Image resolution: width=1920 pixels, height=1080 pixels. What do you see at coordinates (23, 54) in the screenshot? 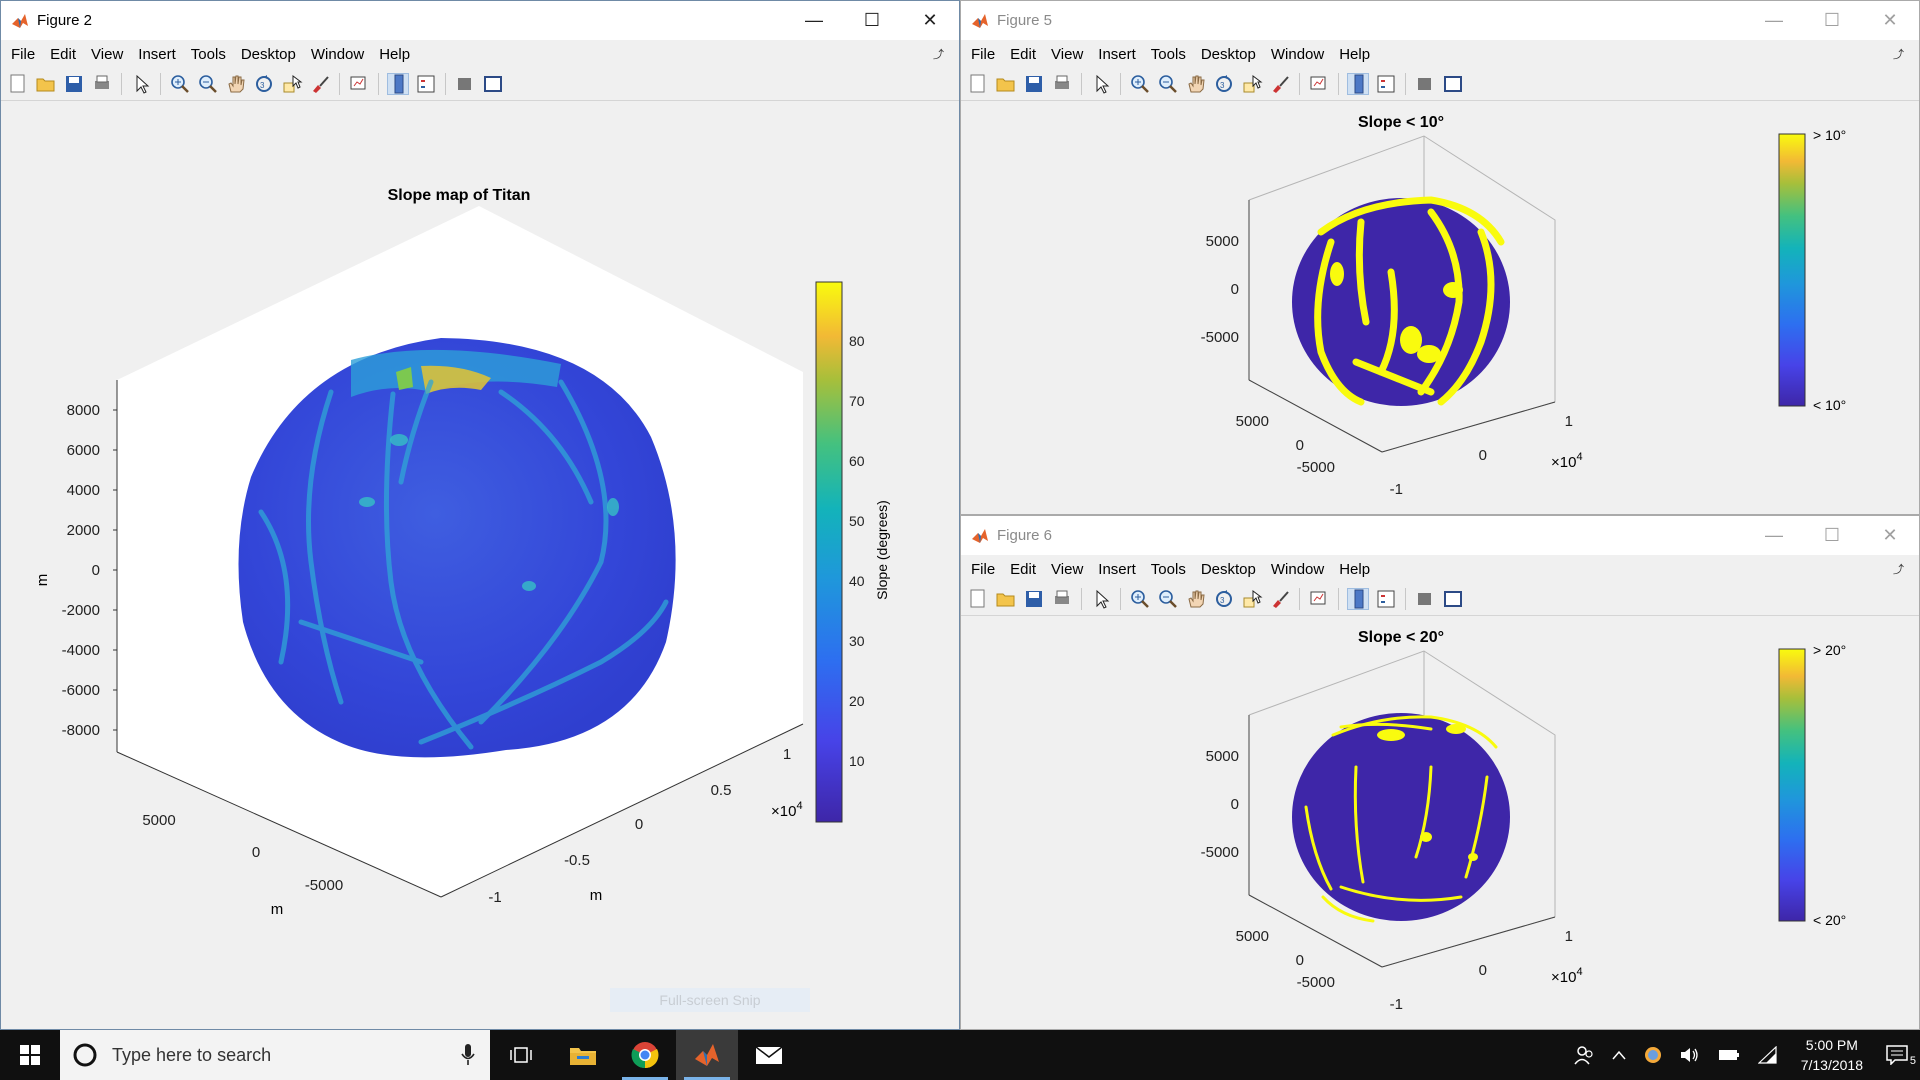
I see `menu-file: File` at bounding box center [23, 54].